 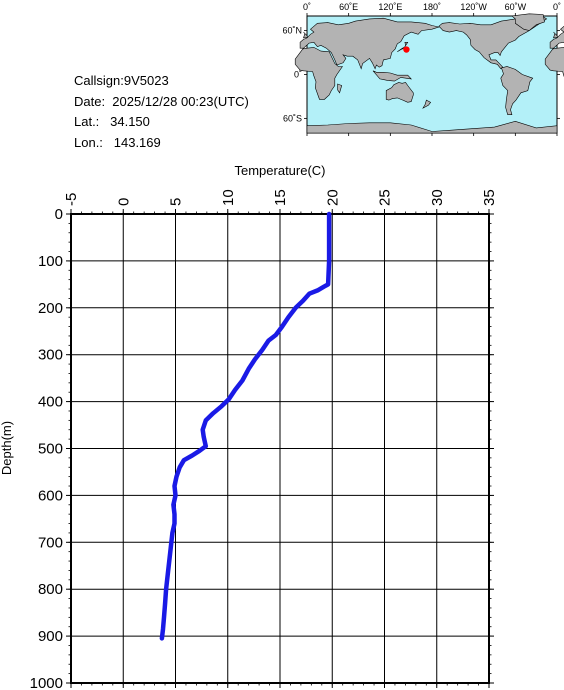 I want to click on x-tick-label: 30, so click(x=437, y=197).